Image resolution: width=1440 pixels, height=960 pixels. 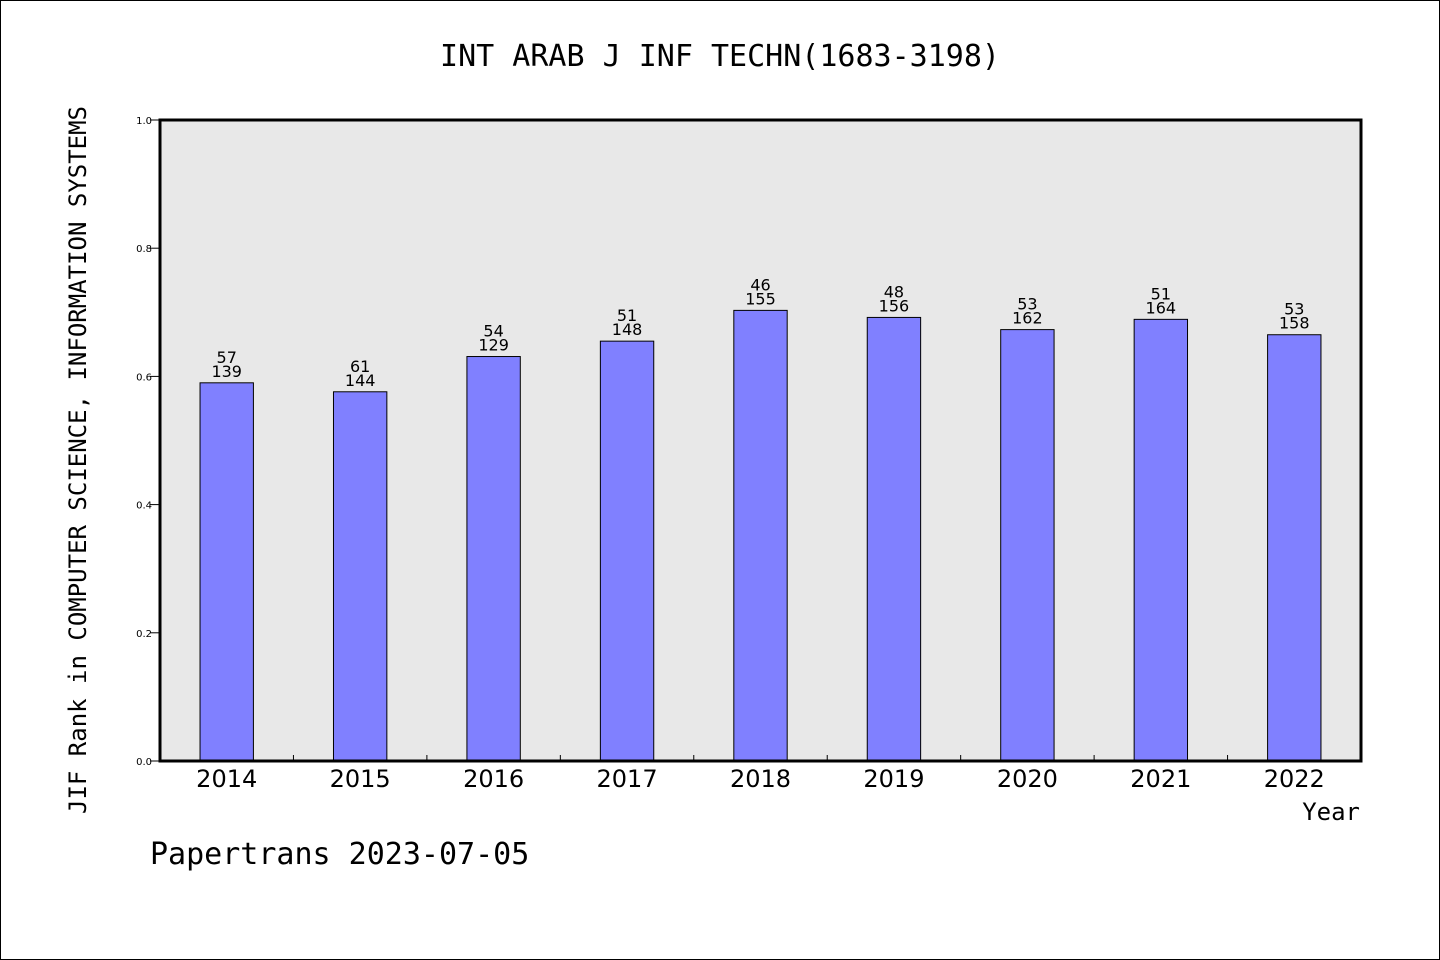 What do you see at coordinates (1294, 779) in the screenshot?
I see `x-tick-label: 2022` at bounding box center [1294, 779].